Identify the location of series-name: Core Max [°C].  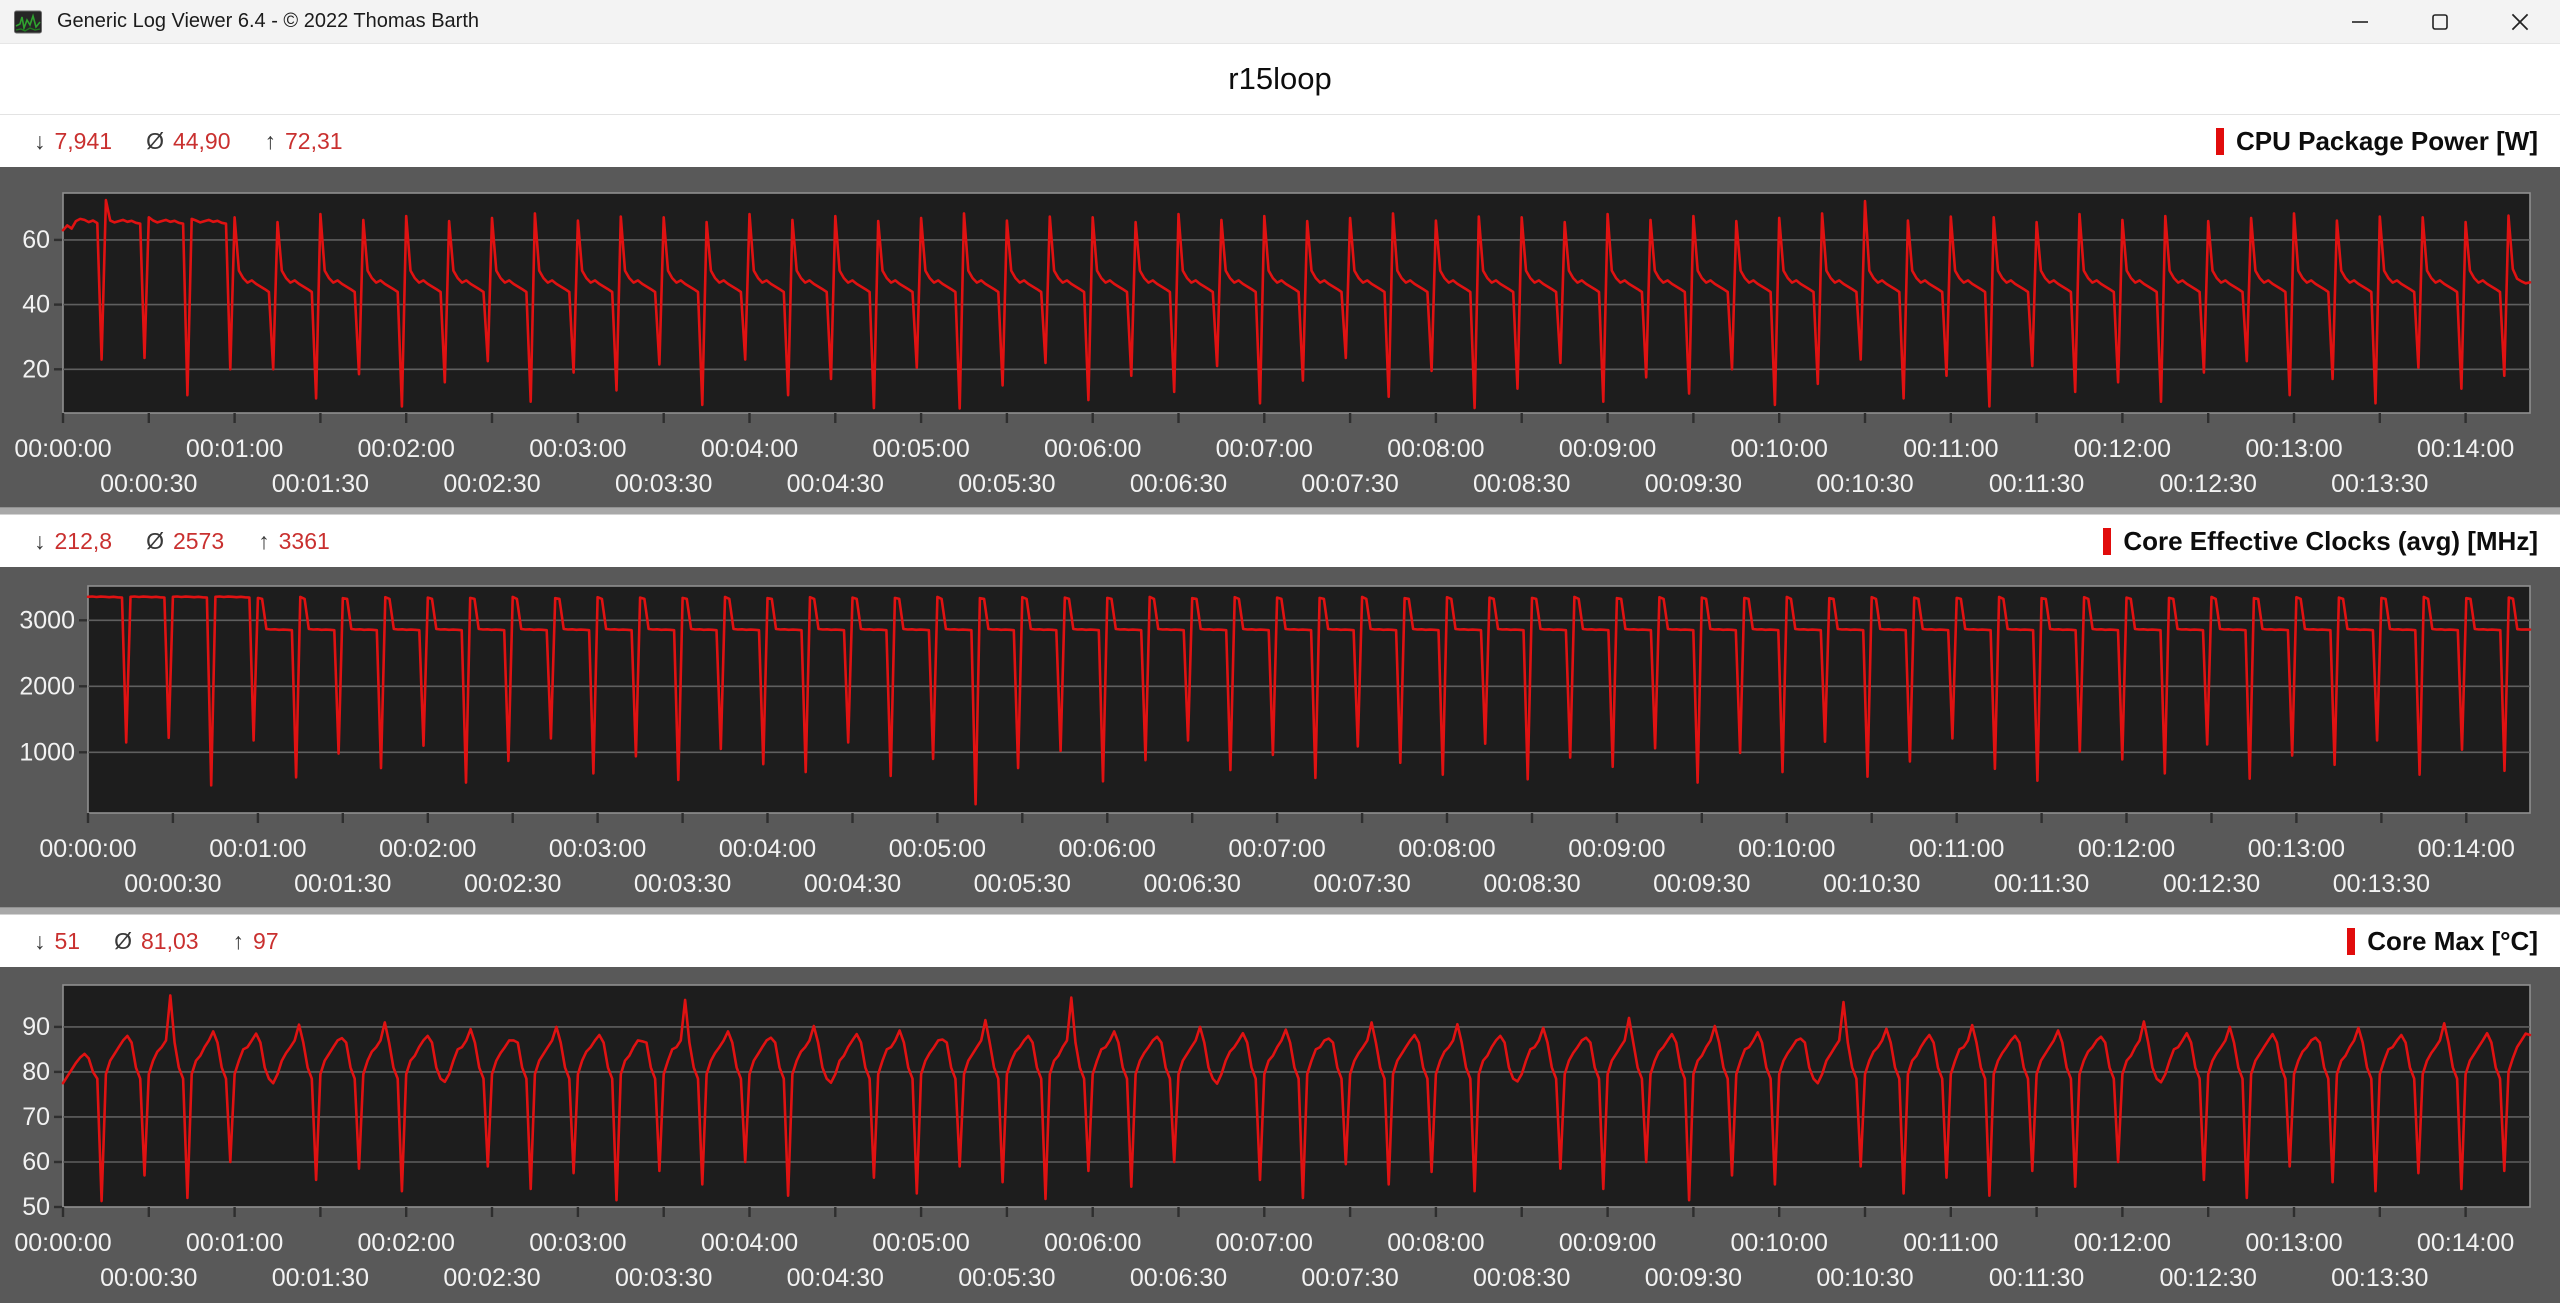
(2452, 940).